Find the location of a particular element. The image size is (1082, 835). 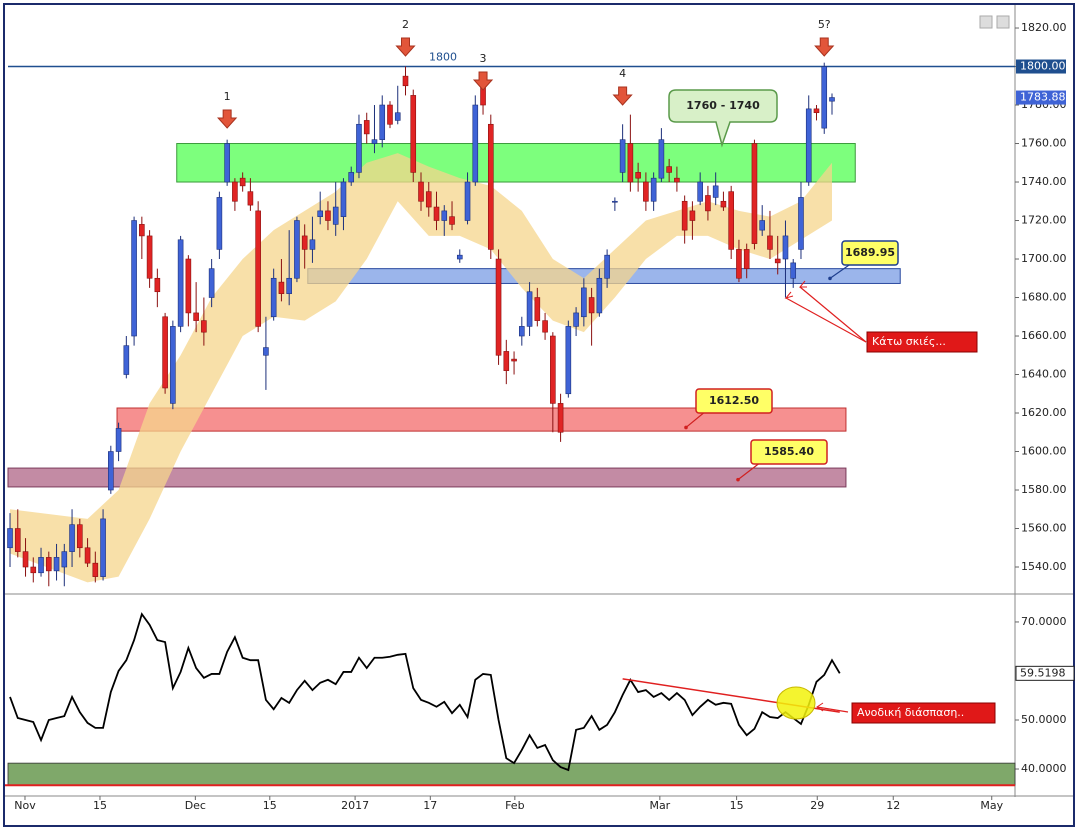

last-value-badge is located at coordinates (1045, 673).